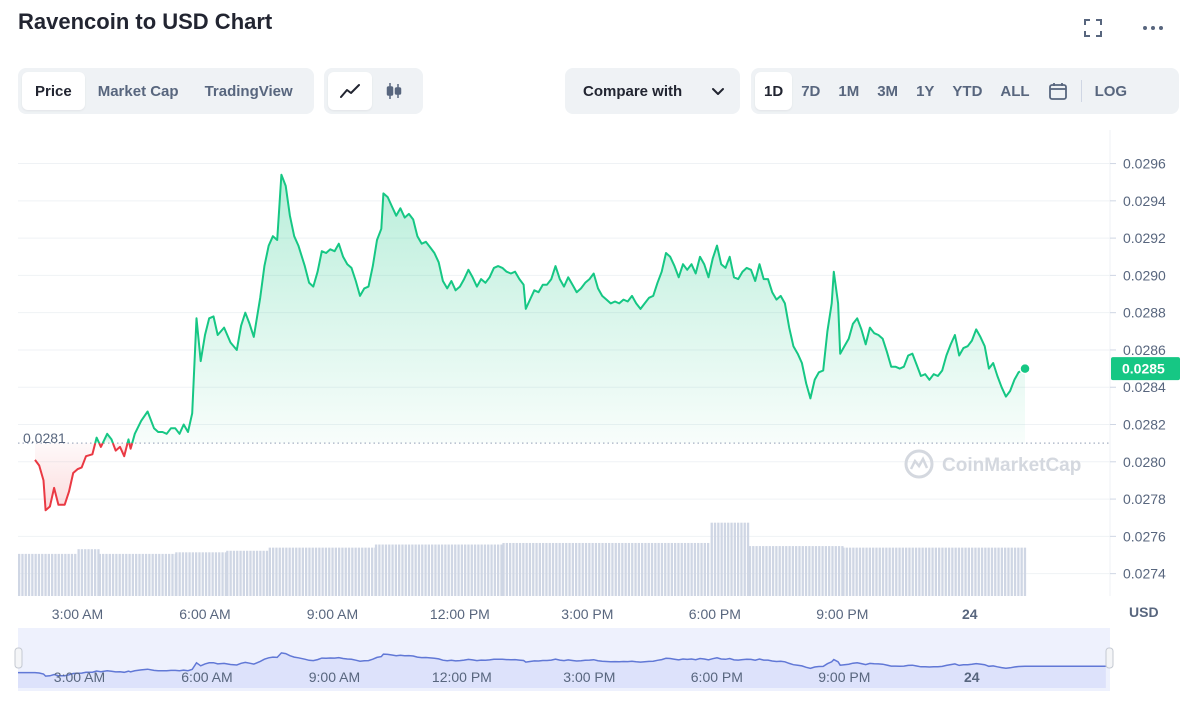 The image size is (1196, 703). What do you see at coordinates (919, 463) in the screenshot?
I see `watermark-logo-mark` at bounding box center [919, 463].